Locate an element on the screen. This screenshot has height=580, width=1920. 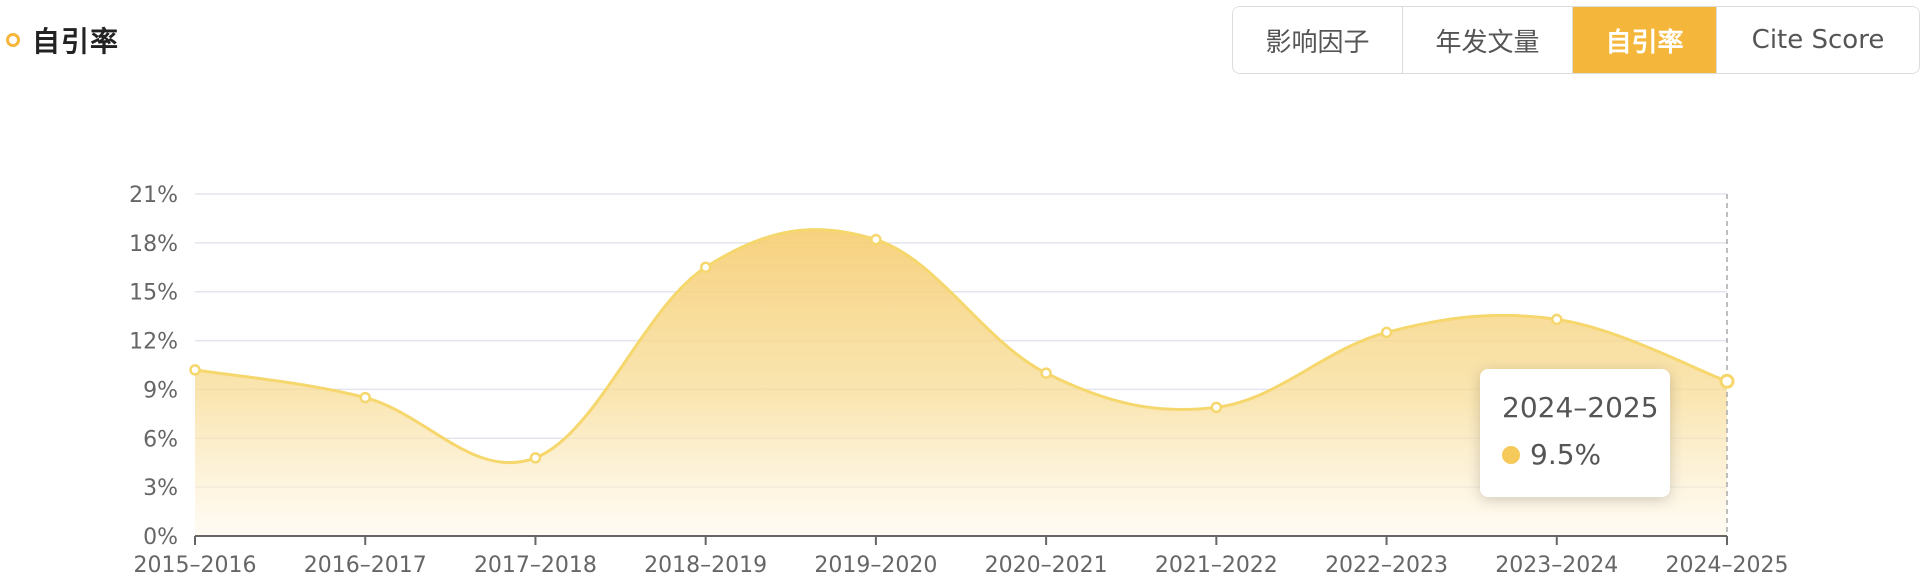
y-tick-label: 0% is located at coordinates (160, 537).